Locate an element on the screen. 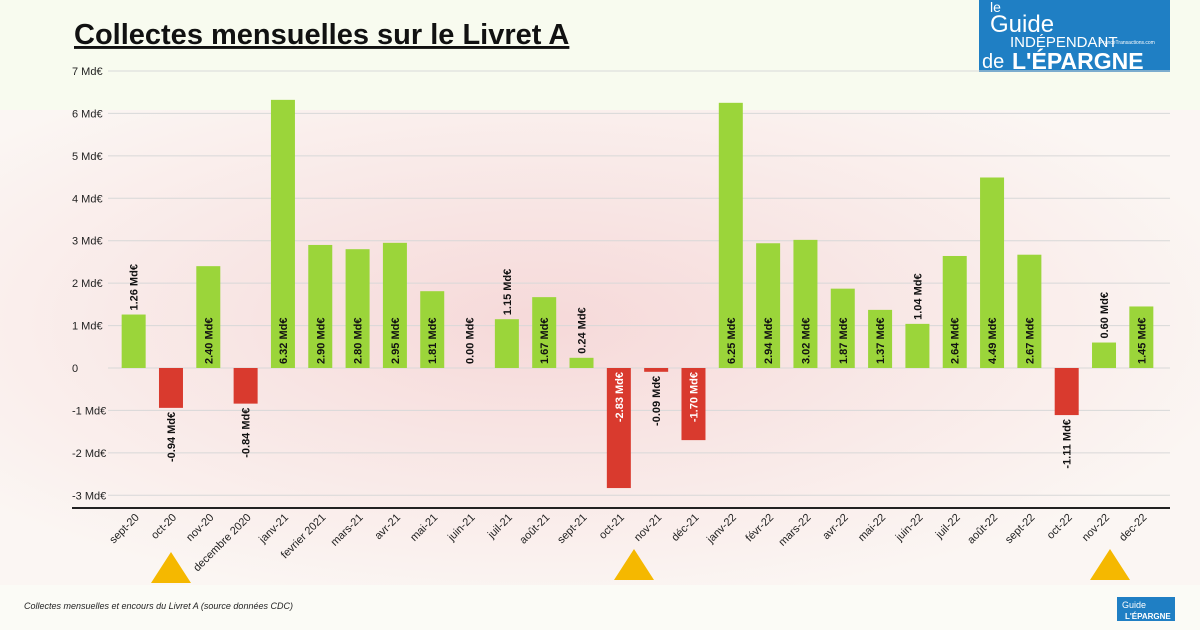 Image resolution: width=1200 pixels, height=630 pixels. value-label: 2.90 Md€ is located at coordinates (321, 341).